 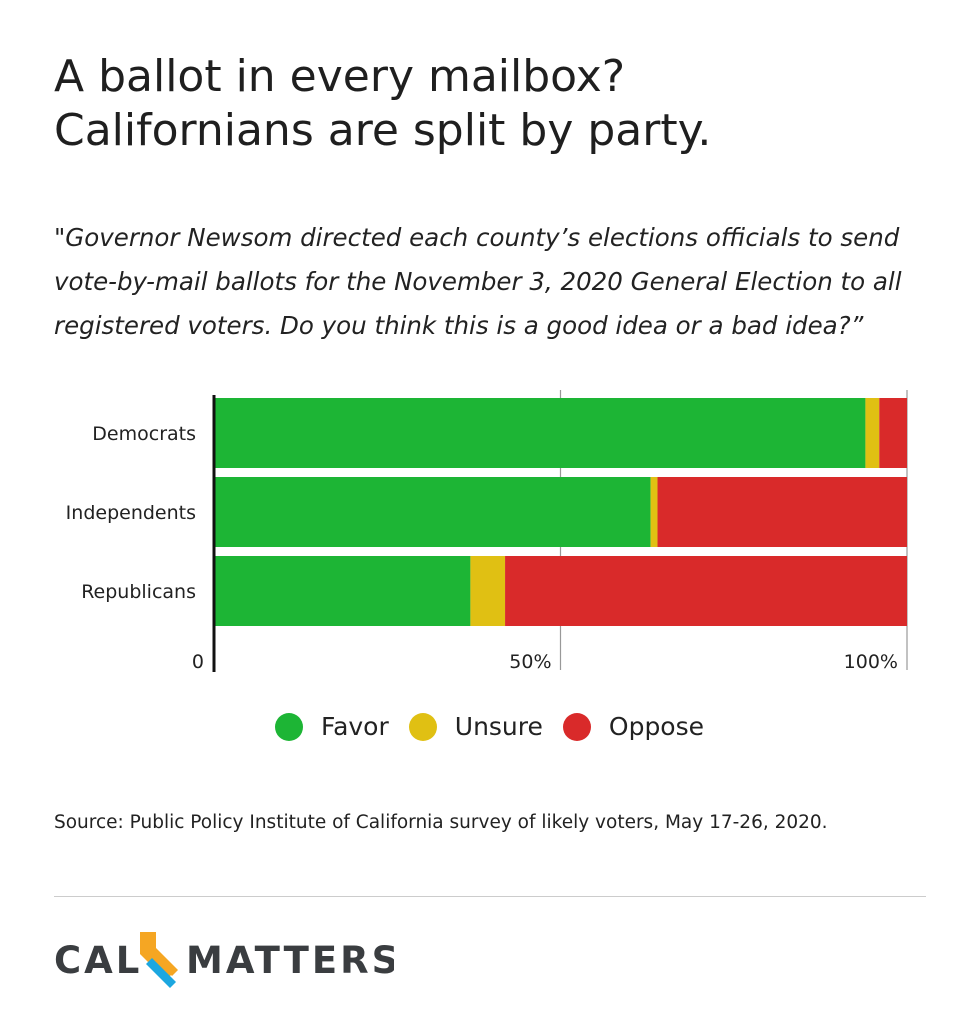 What do you see at coordinates (782, 512) in the screenshot?
I see `bar-independents-oppose` at bounding box center [782, 512].